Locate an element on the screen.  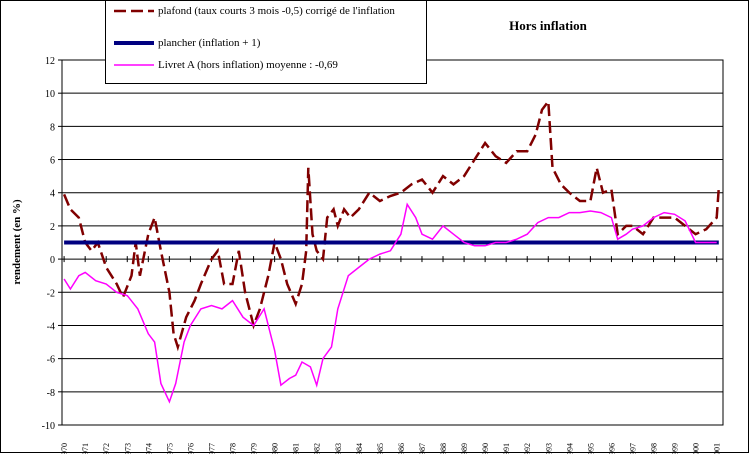
x-tick-label: 1975 is located at coordinates (169, 448).